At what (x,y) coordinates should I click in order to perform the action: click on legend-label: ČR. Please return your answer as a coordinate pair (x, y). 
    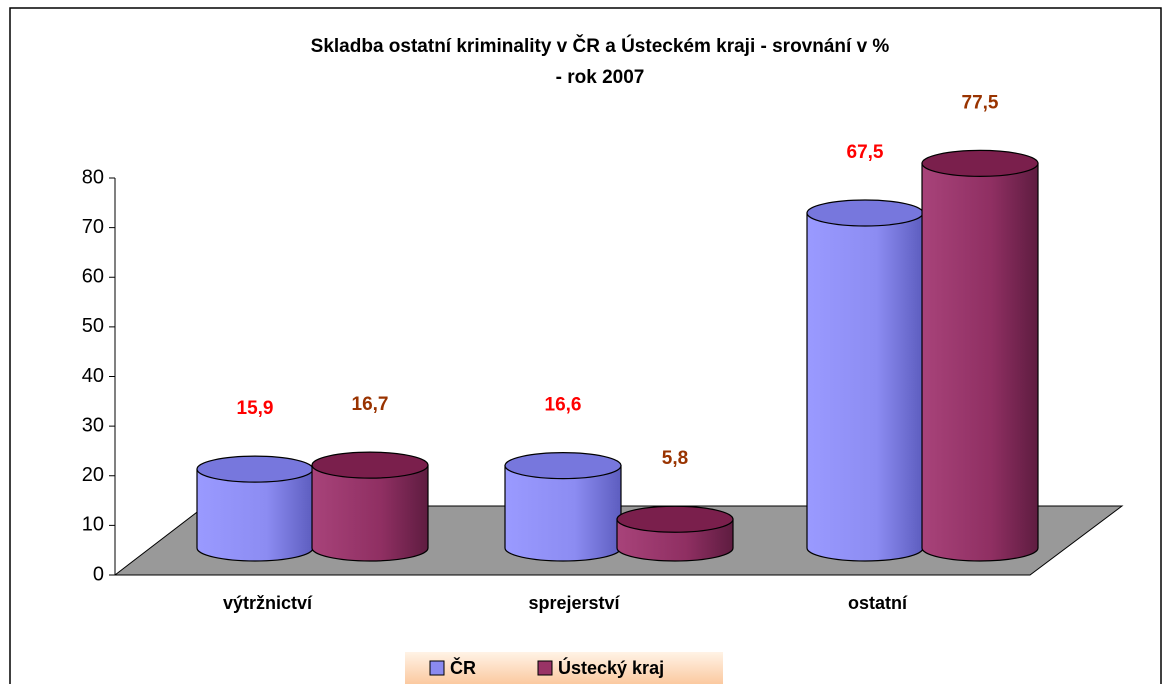
    Looking at the image, I should click on (463, 667).